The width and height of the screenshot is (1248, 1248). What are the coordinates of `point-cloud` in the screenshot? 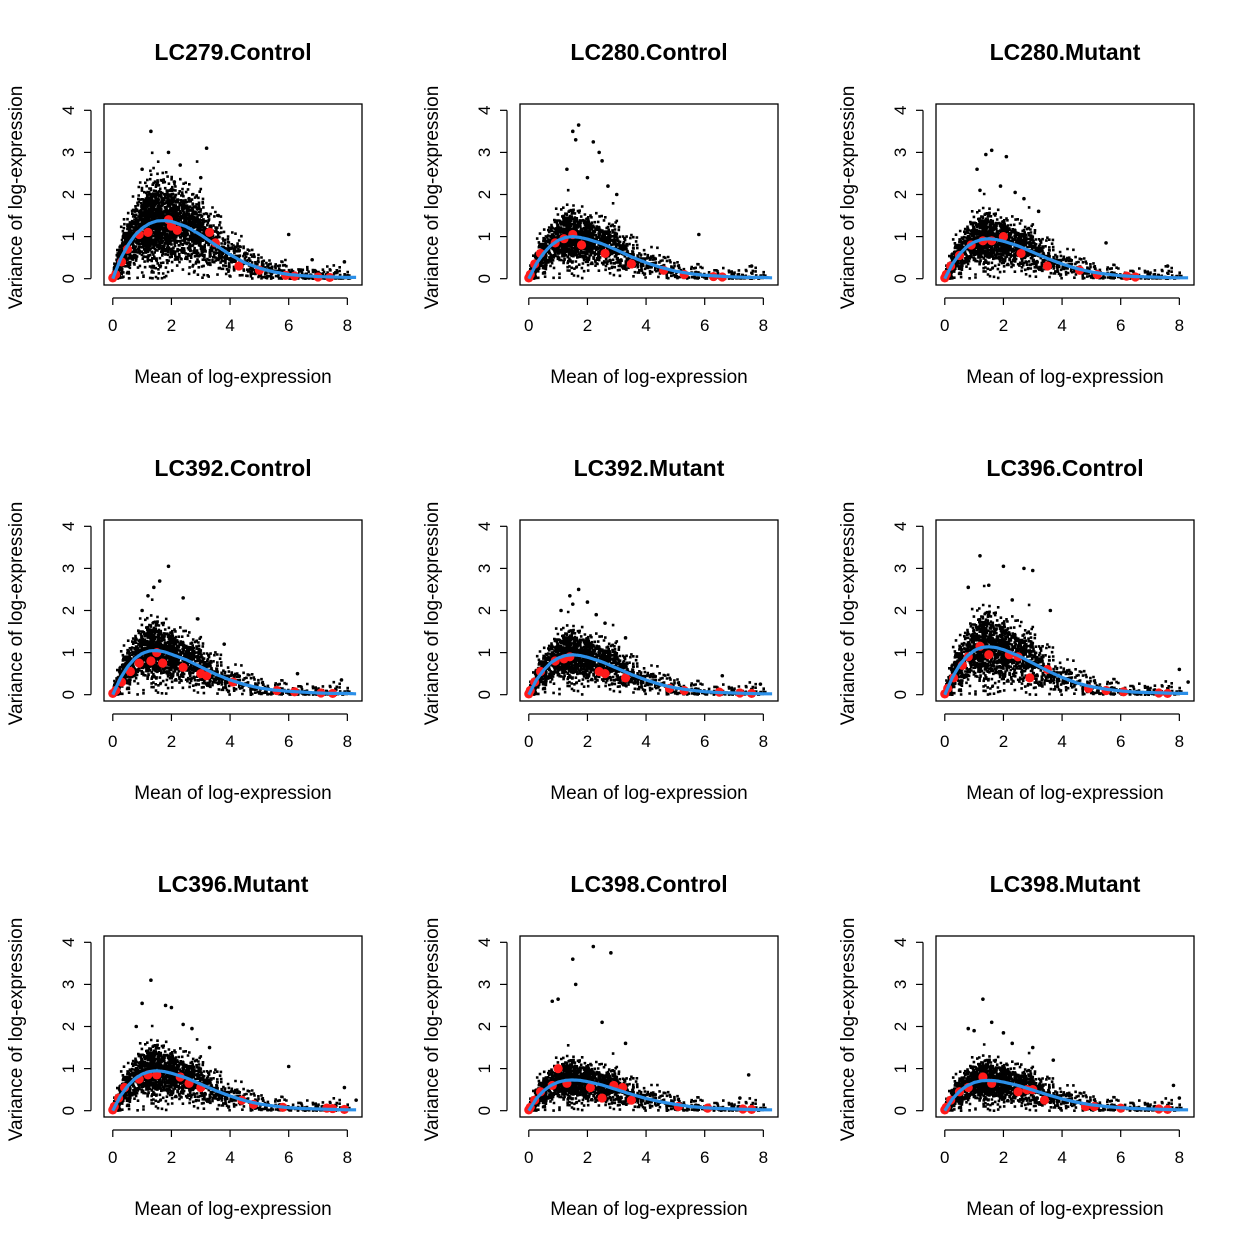 It's located at (647, 1078).